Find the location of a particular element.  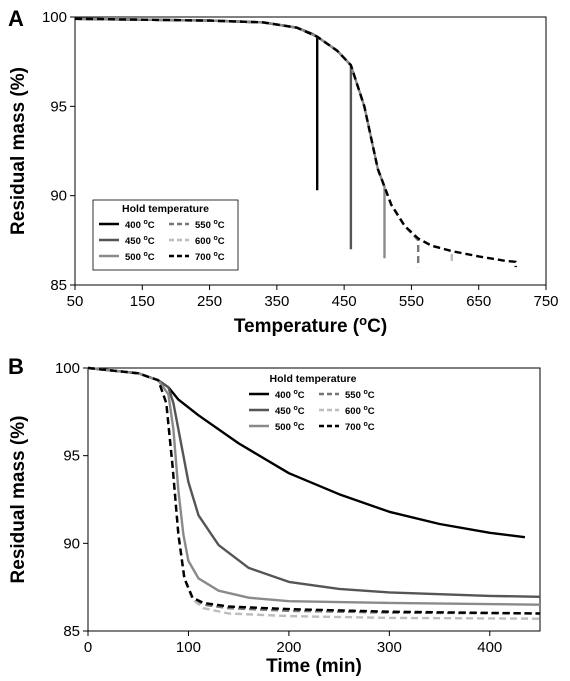

series-line is located at coordinates (196, 104).